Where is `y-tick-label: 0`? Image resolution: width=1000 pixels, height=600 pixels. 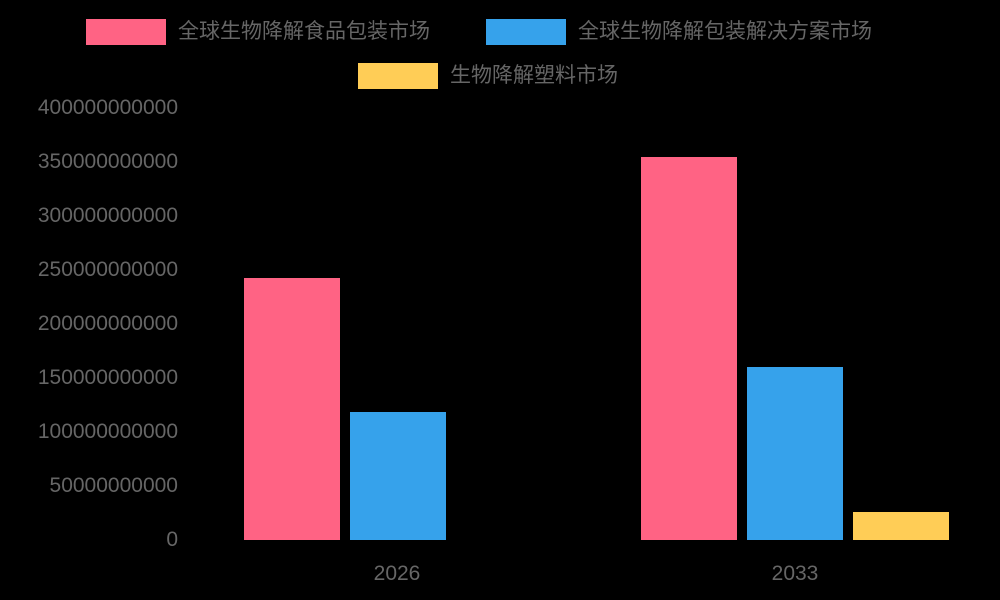 y-tick-label: 0 is located at coordinates (172, 539).